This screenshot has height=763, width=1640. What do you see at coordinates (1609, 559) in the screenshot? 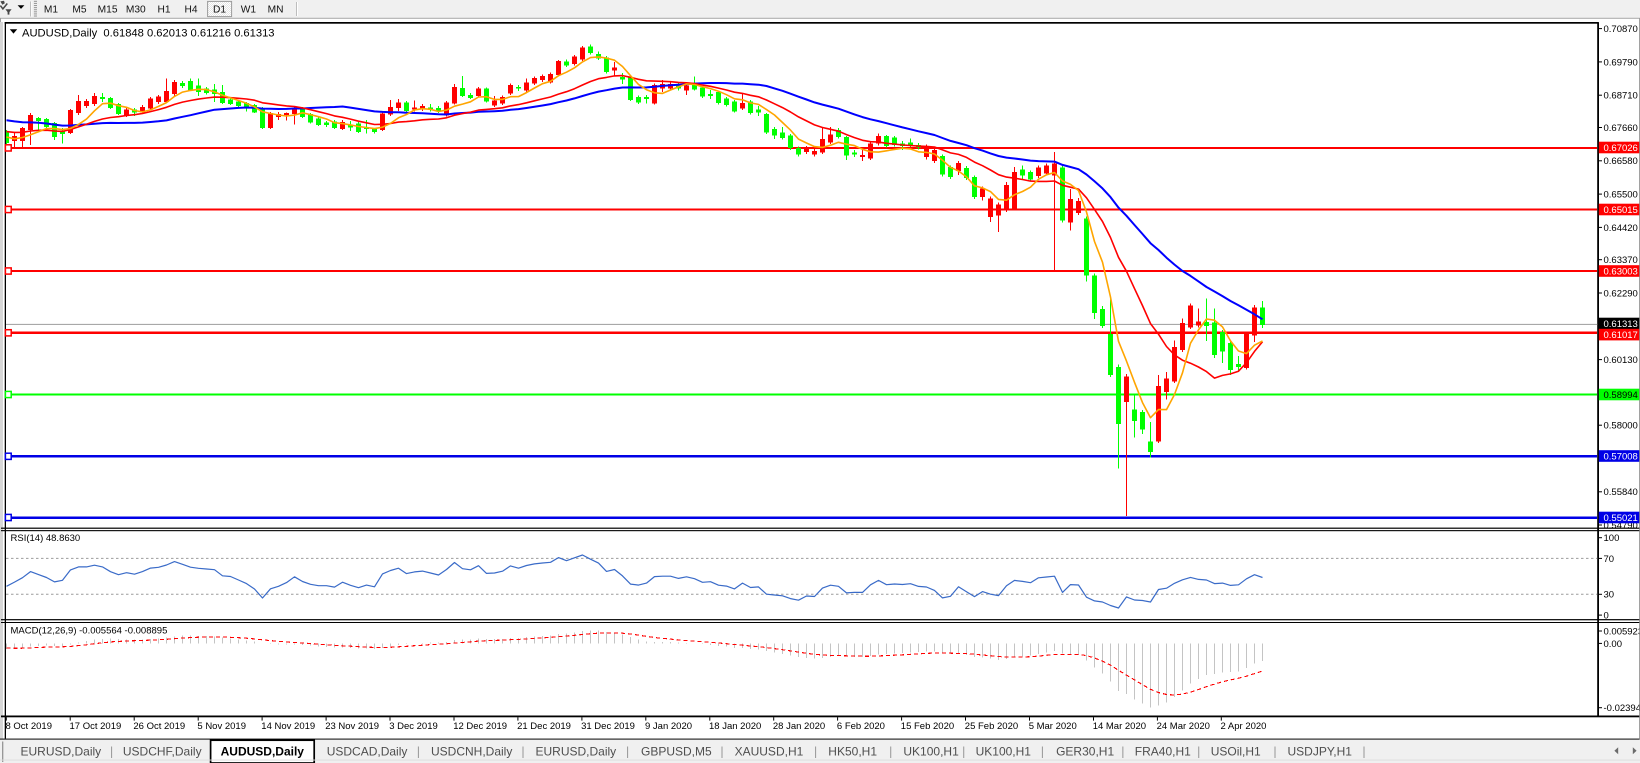
I see `svg-text: 70` at bounding box center [1609, 559].